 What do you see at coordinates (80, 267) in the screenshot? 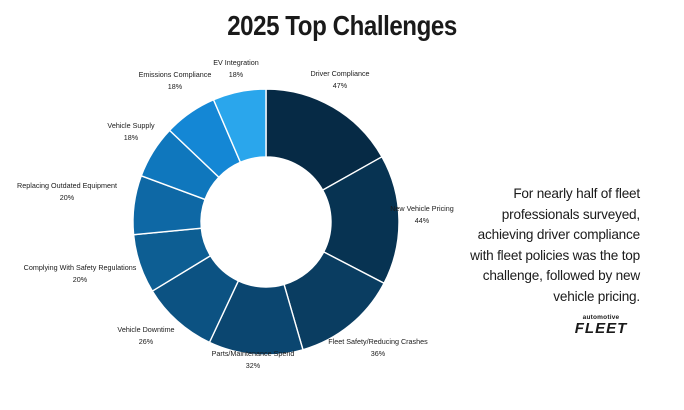
I see `slice-category-label: Complying With Safety Regulations` at bounding box center [80, 267].